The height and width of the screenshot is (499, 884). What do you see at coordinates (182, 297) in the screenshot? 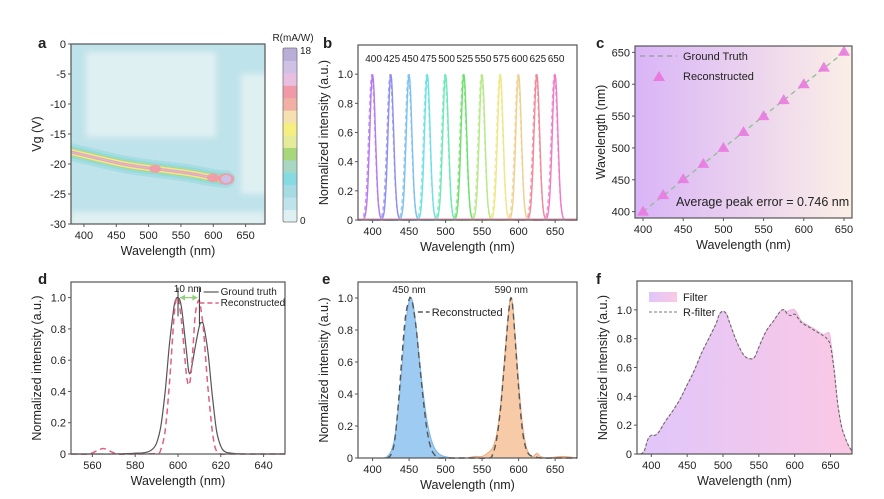
I see `arrow-head-left` at bounding box center [182, 297].